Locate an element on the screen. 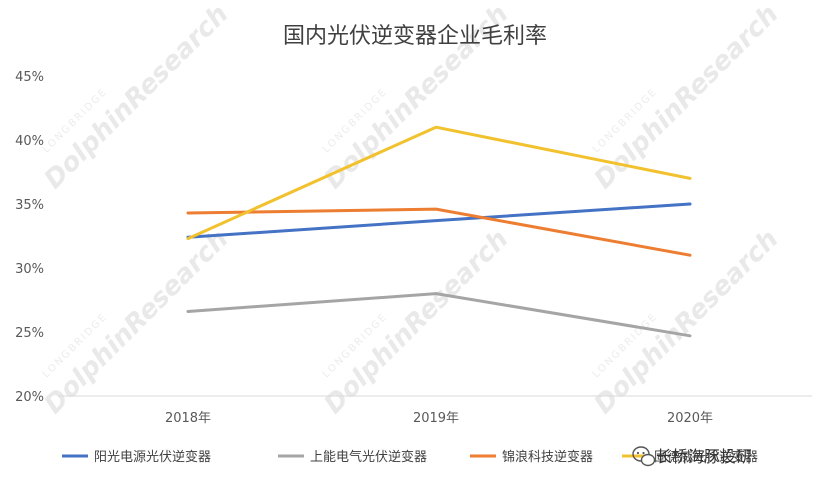 The image size is (830, 486). y-tick-label: 40% is located at coordinates (29, 141).